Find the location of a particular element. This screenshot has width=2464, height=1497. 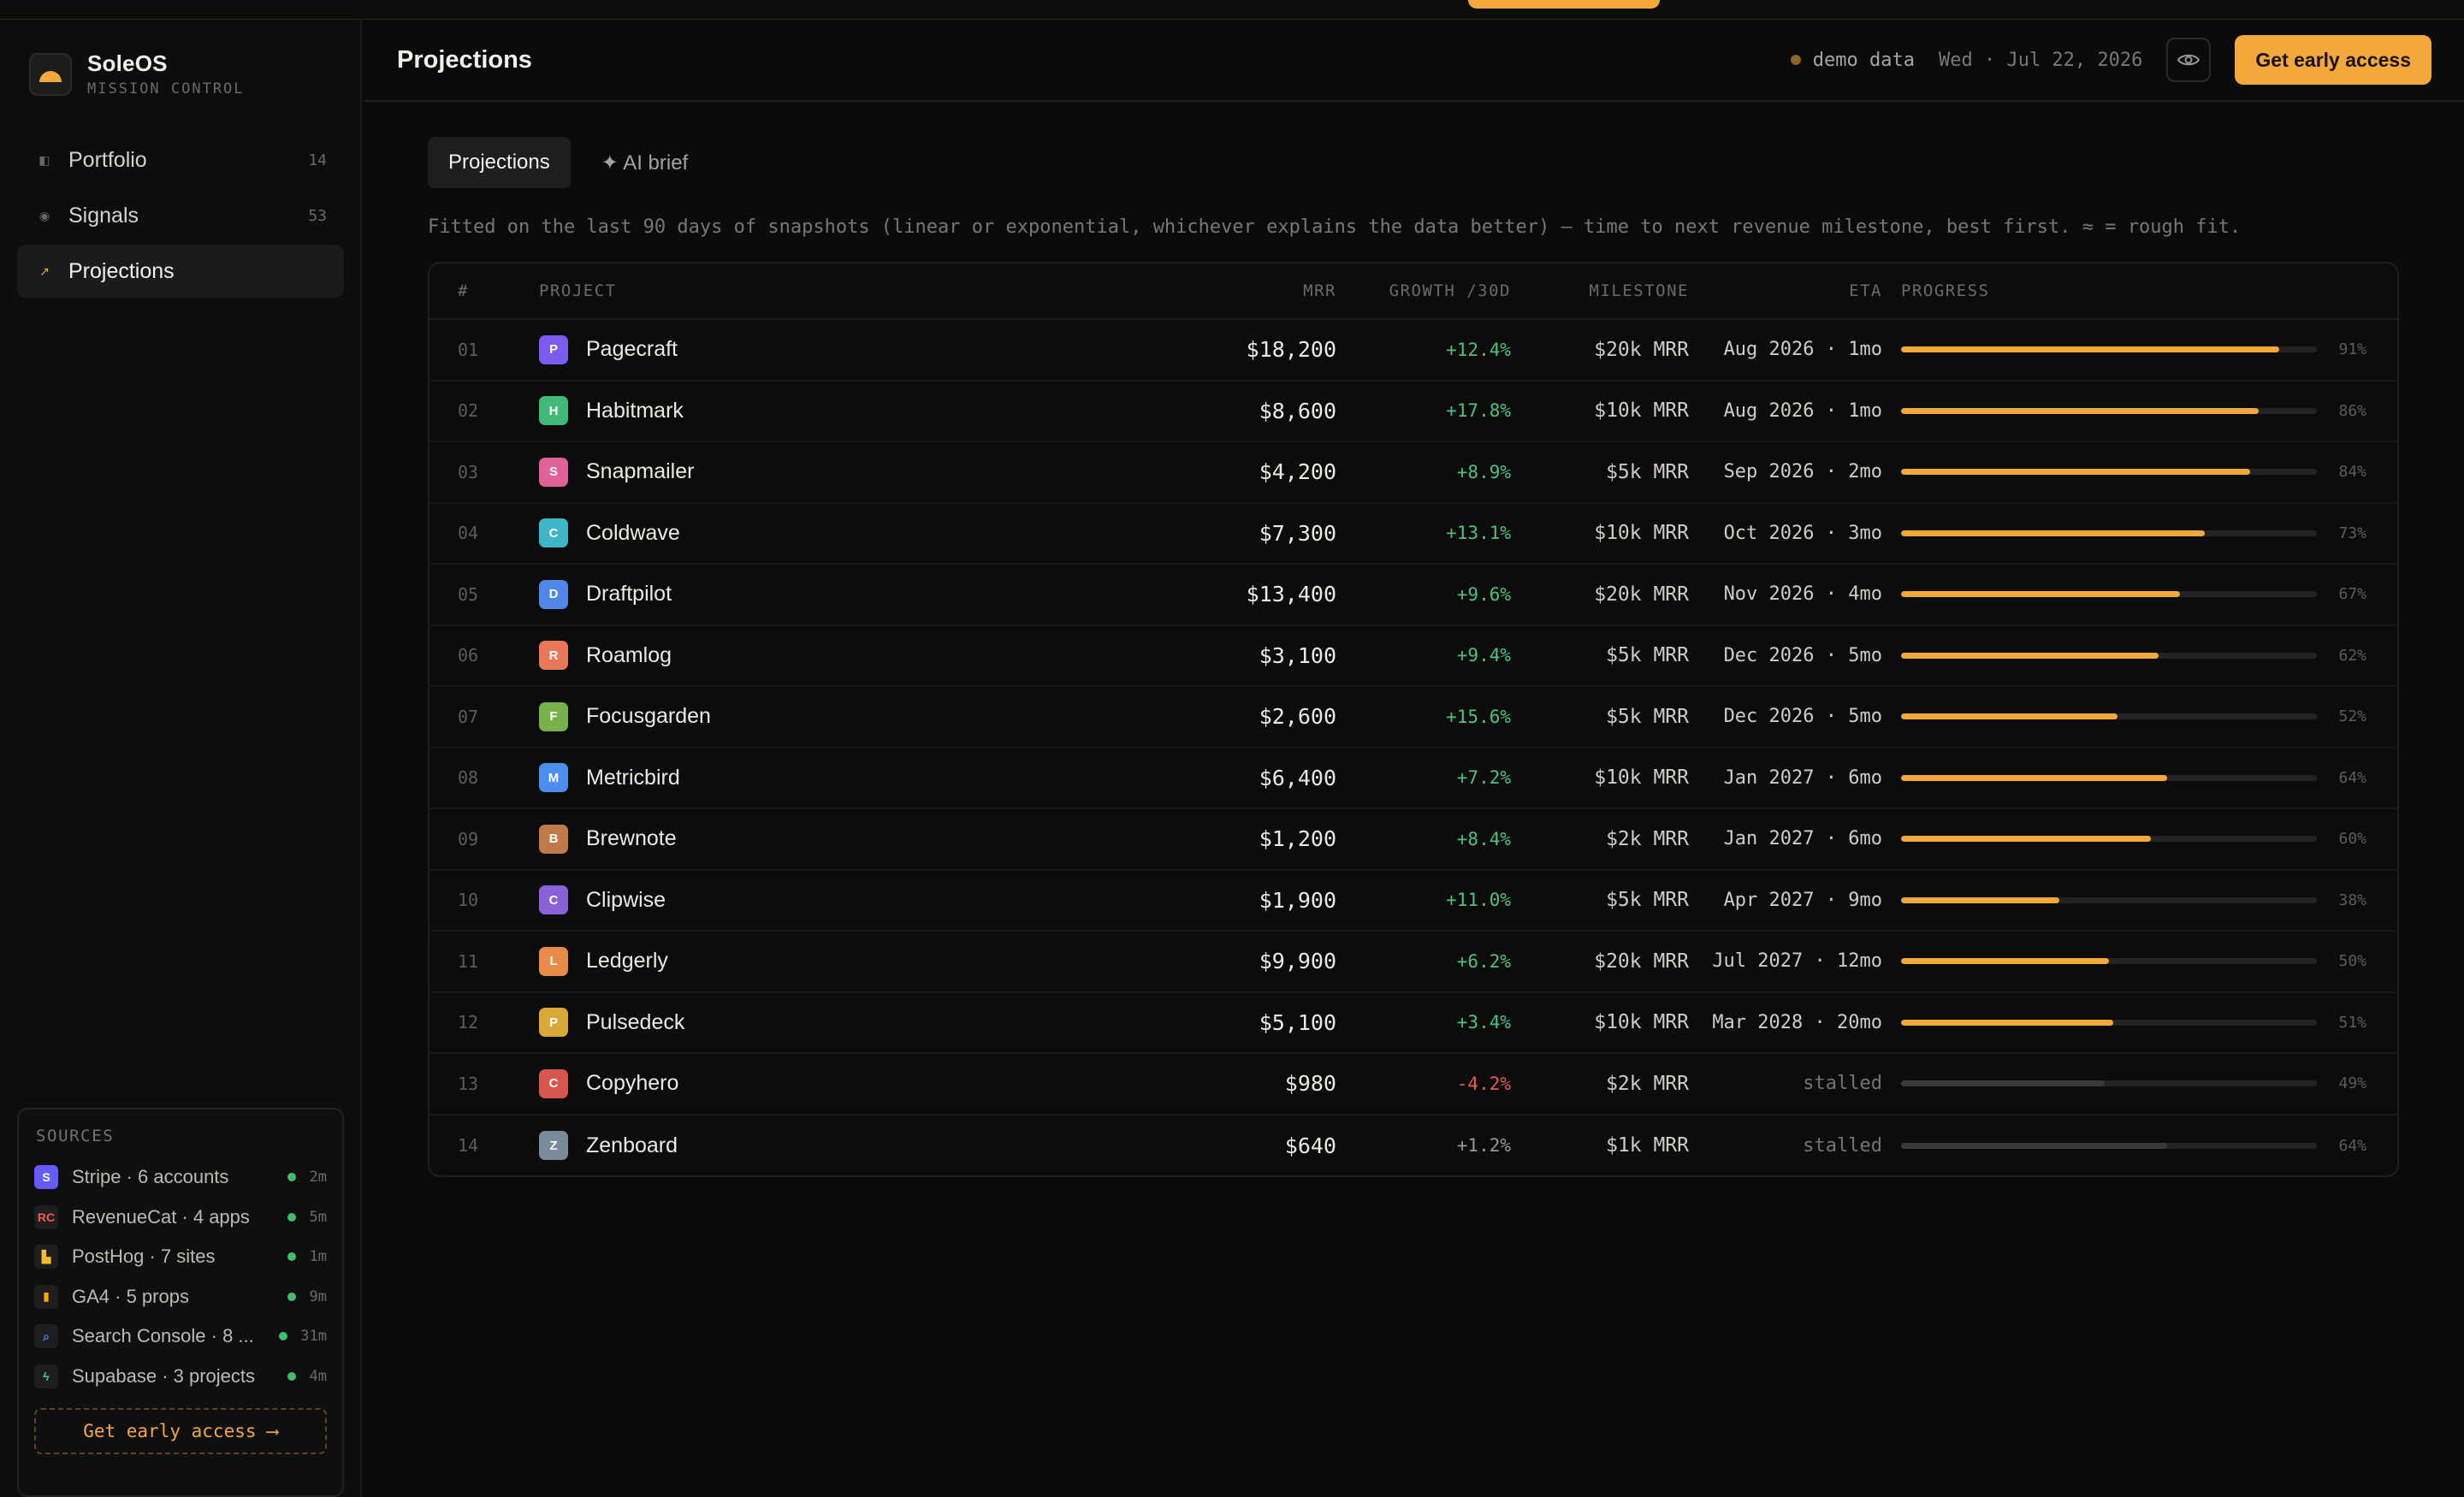

eta-value: Dec 2026 · 5mo is located at coordinates (1802, 717).